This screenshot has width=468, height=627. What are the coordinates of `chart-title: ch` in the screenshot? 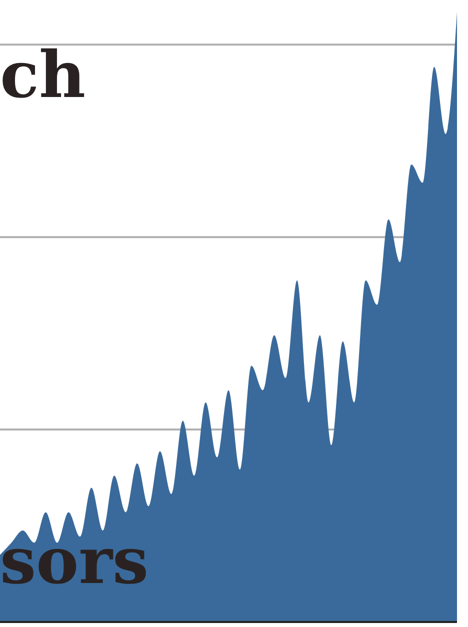 It's located at (43, 75).